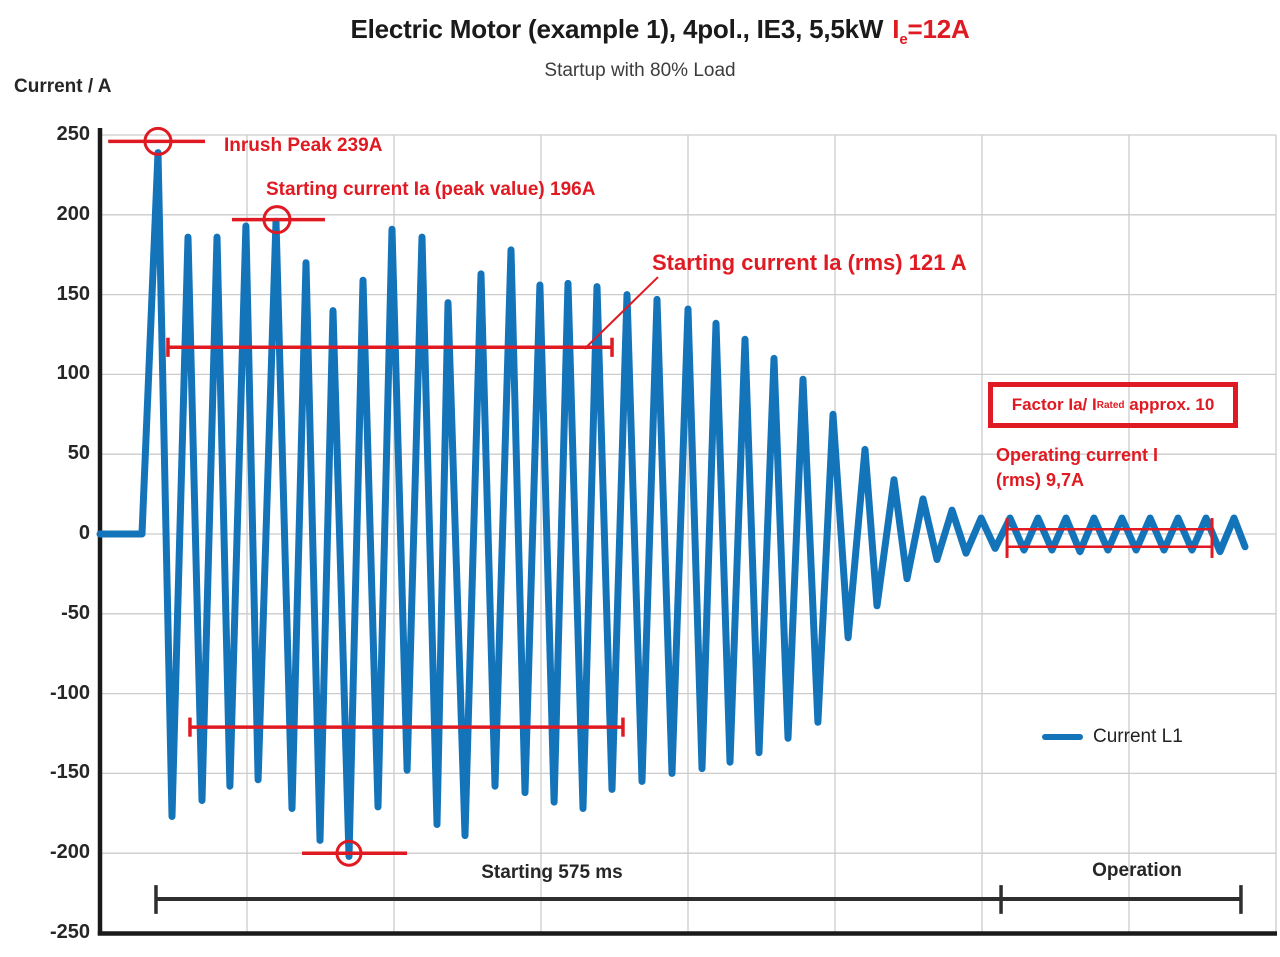 This screenshot has width=1280, height=957. I want to click on starting-peak-marker-circle, so click(277, 220).